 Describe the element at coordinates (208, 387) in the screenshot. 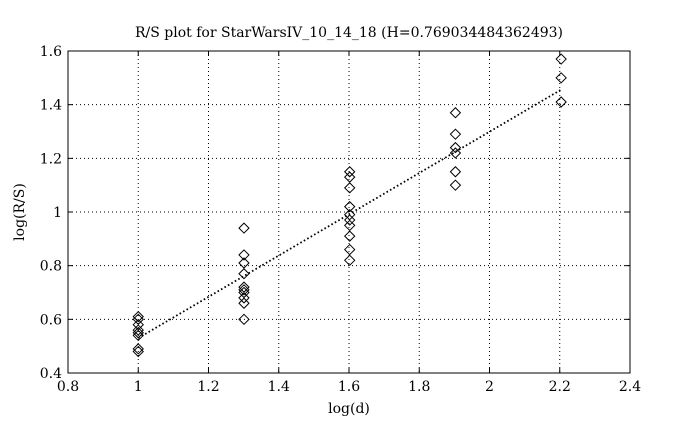

I see `x-tick-label: 1.2` at that location.